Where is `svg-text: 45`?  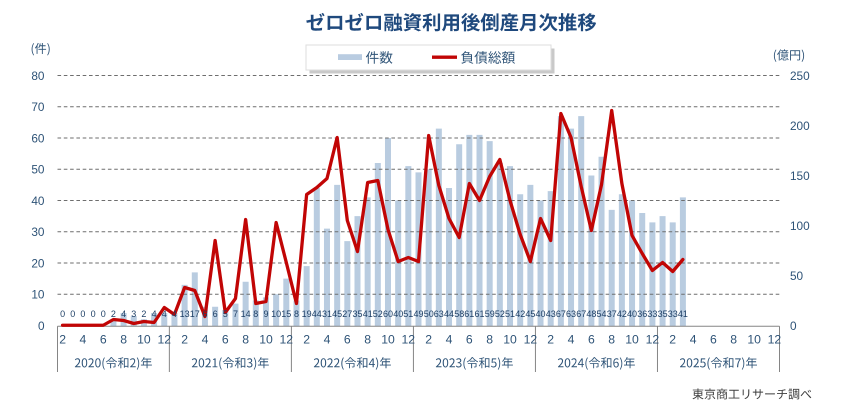
svg-text: 45 is located at coordinates (530, 314).